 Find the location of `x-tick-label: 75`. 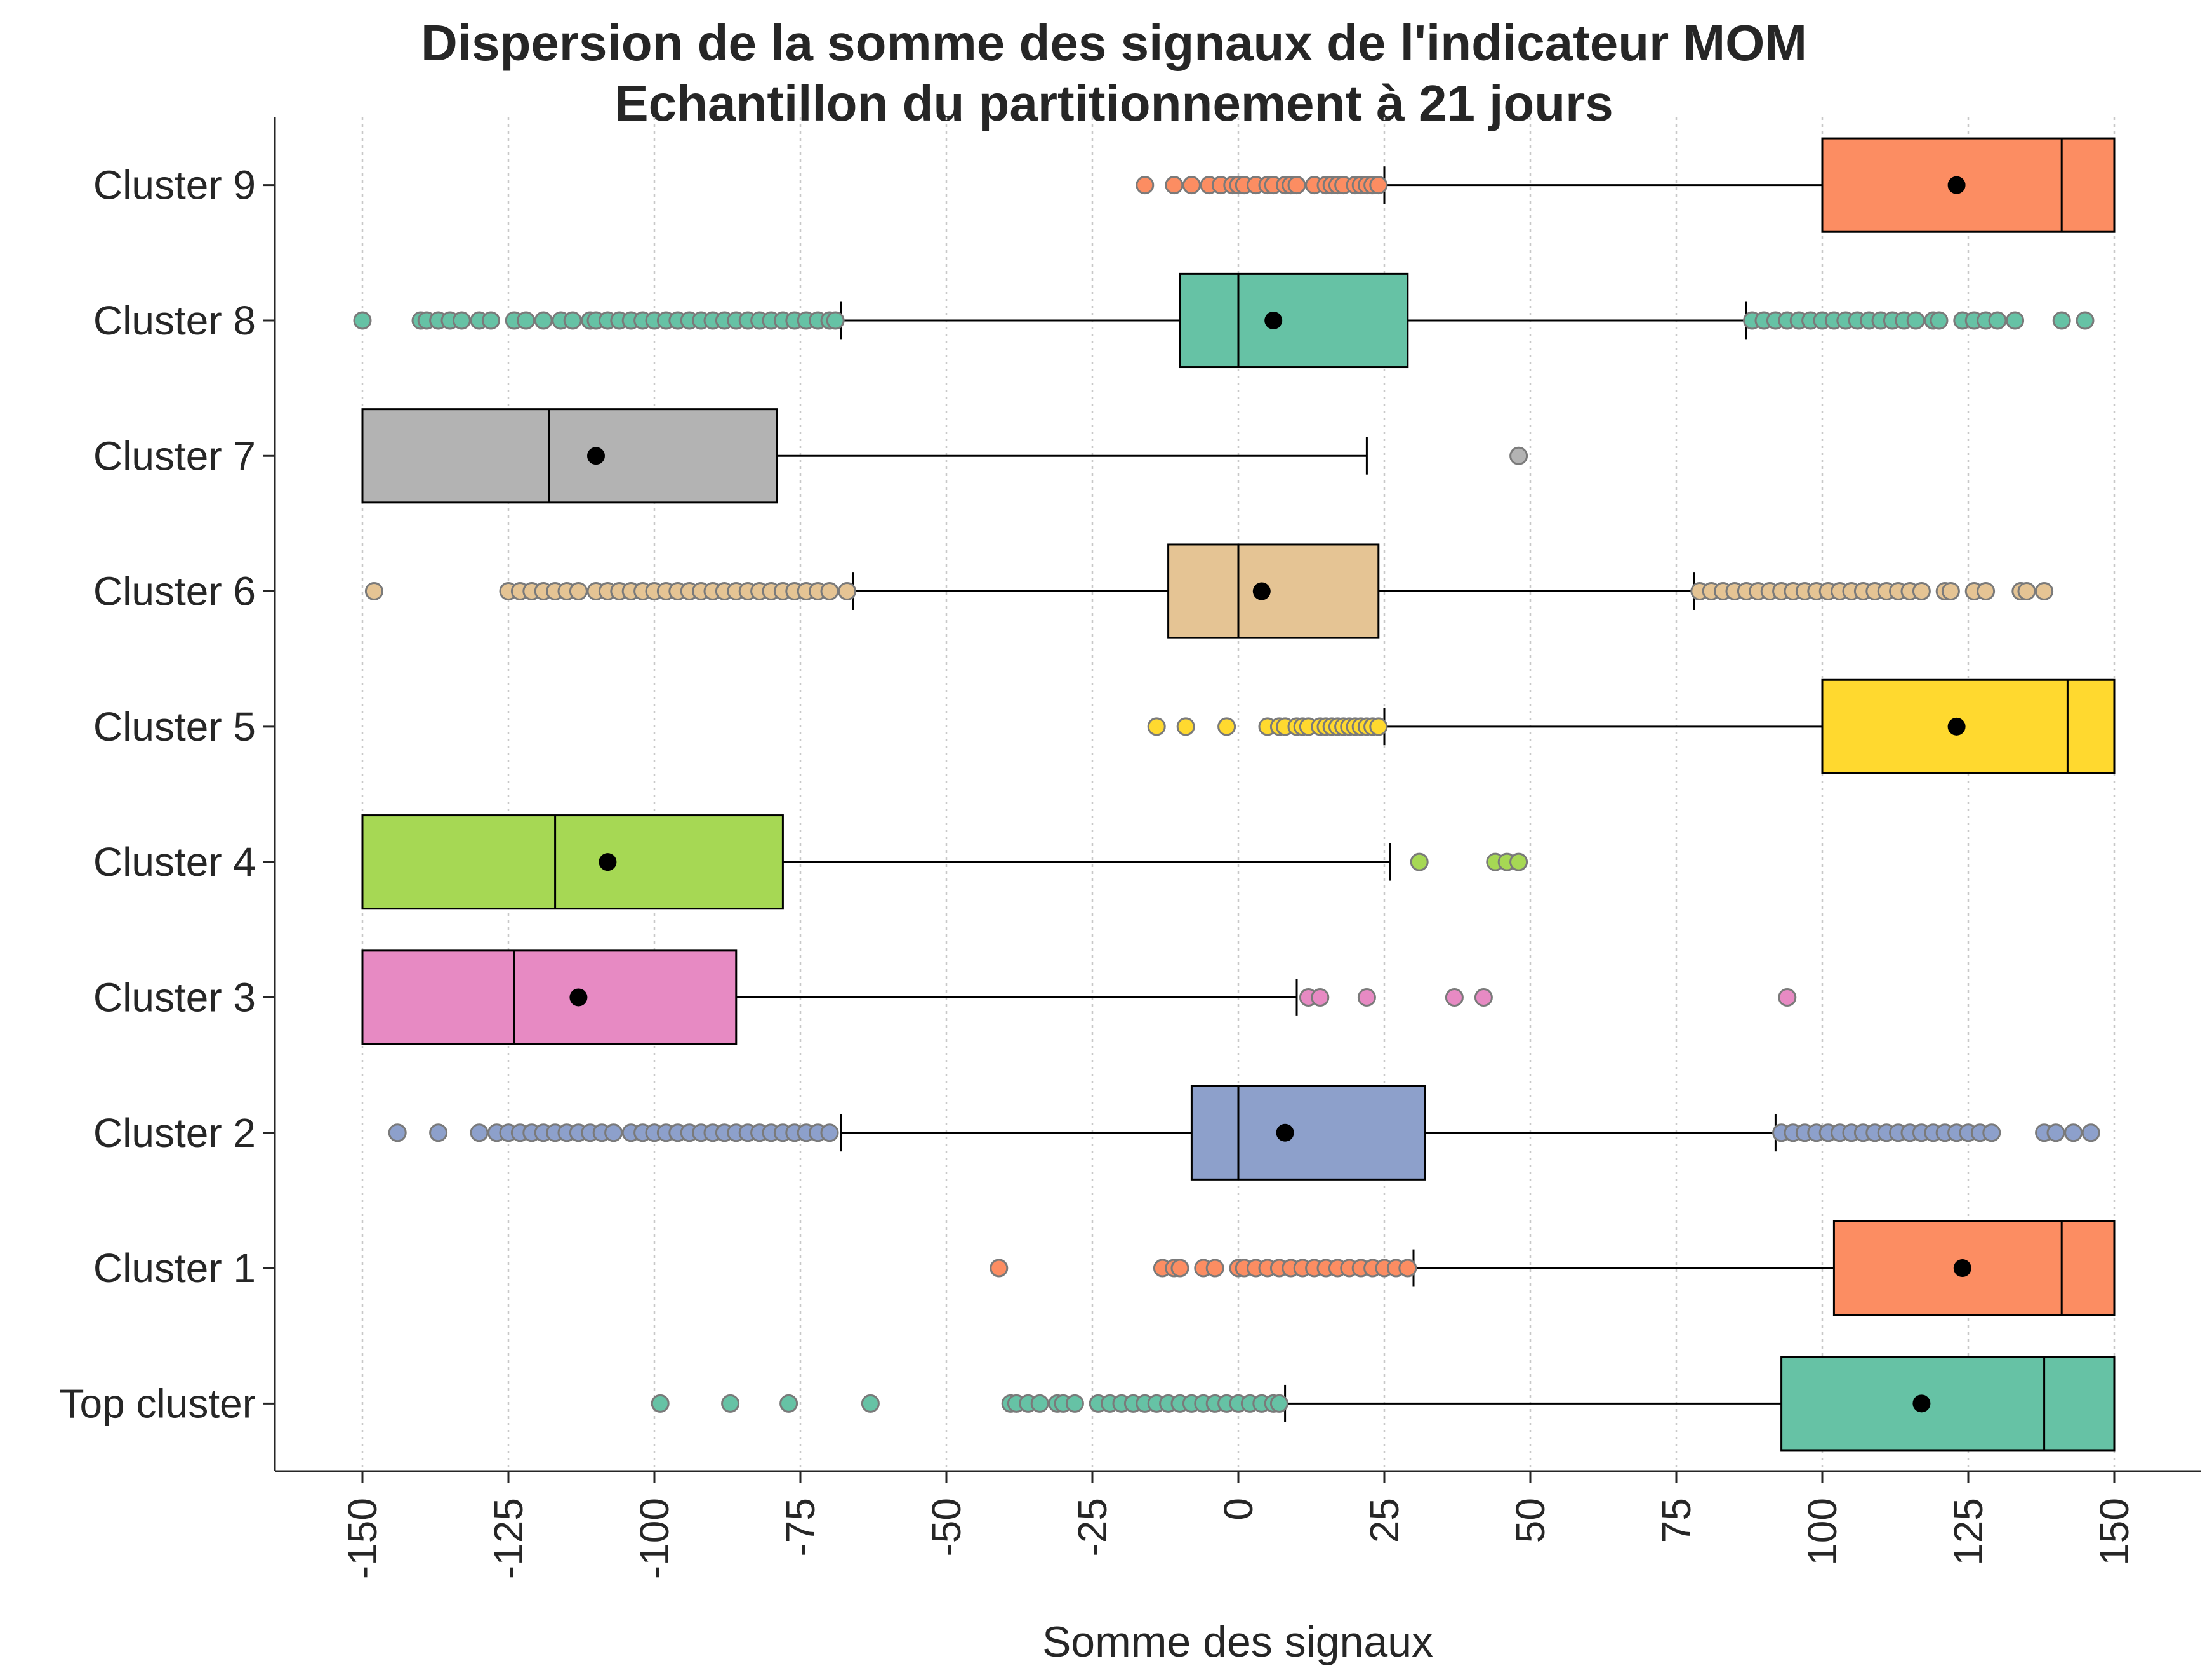

x-tick-label: 75 is located at coordinates (1676, 1520).